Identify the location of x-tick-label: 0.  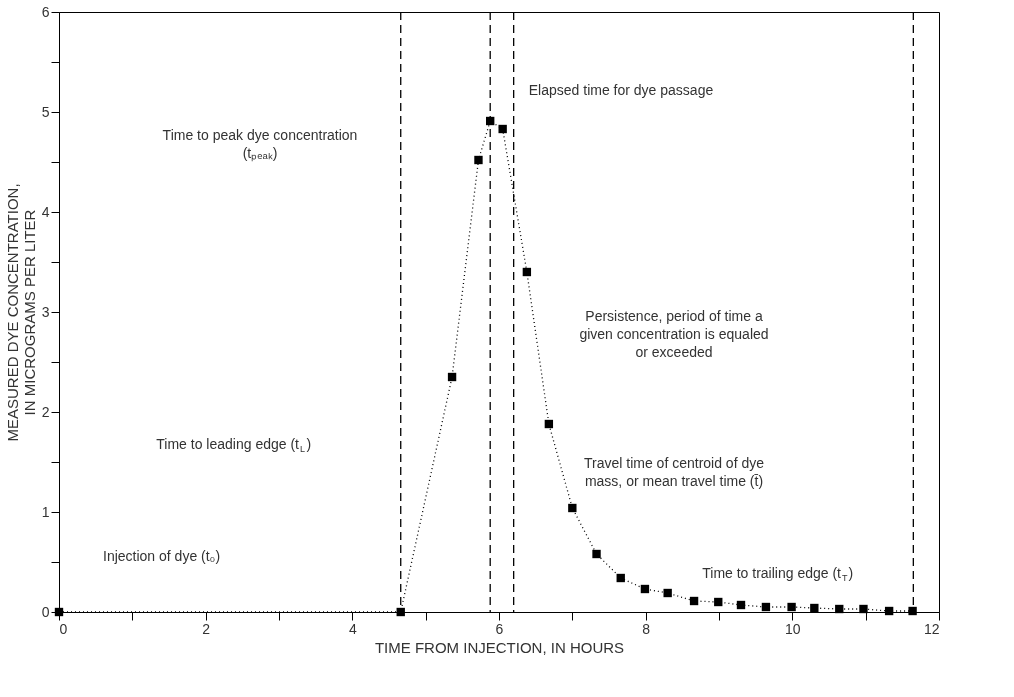
(63, 628).